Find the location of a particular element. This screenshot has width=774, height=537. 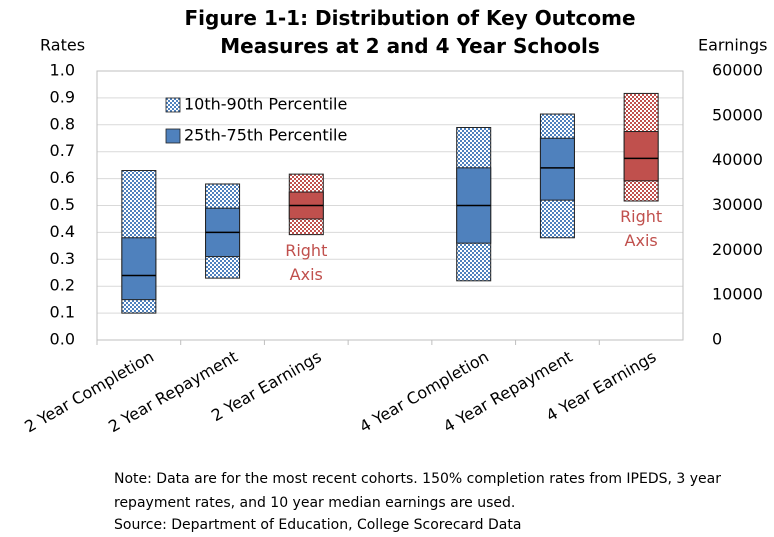

y2-tick-label: 40000 is located at coordinates (737, 159).